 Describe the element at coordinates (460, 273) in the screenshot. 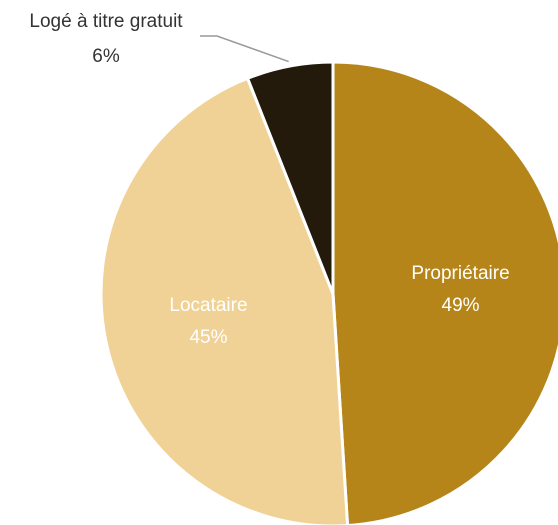

I see `slice-label: Propriétaire` at that location.